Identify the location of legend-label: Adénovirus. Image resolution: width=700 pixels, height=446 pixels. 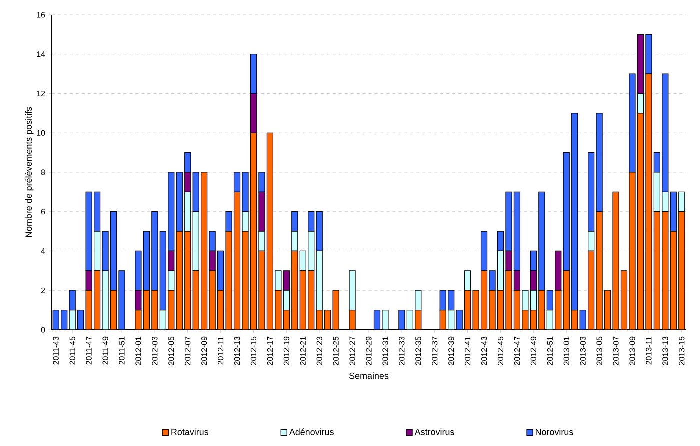
(311, 432).